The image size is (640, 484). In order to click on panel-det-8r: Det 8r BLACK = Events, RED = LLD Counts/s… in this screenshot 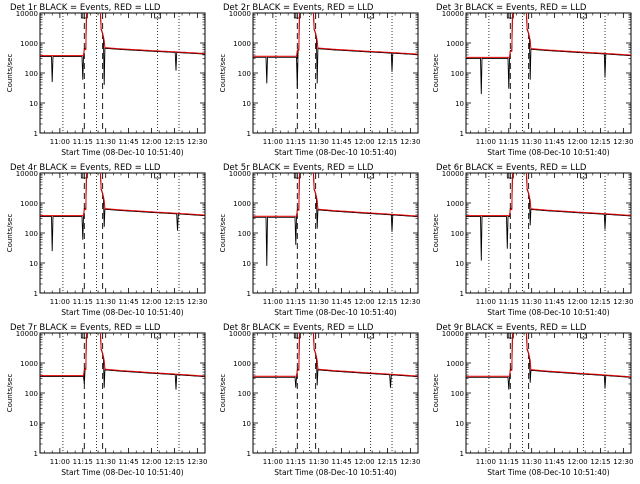, I will do `click(319, 400)`.